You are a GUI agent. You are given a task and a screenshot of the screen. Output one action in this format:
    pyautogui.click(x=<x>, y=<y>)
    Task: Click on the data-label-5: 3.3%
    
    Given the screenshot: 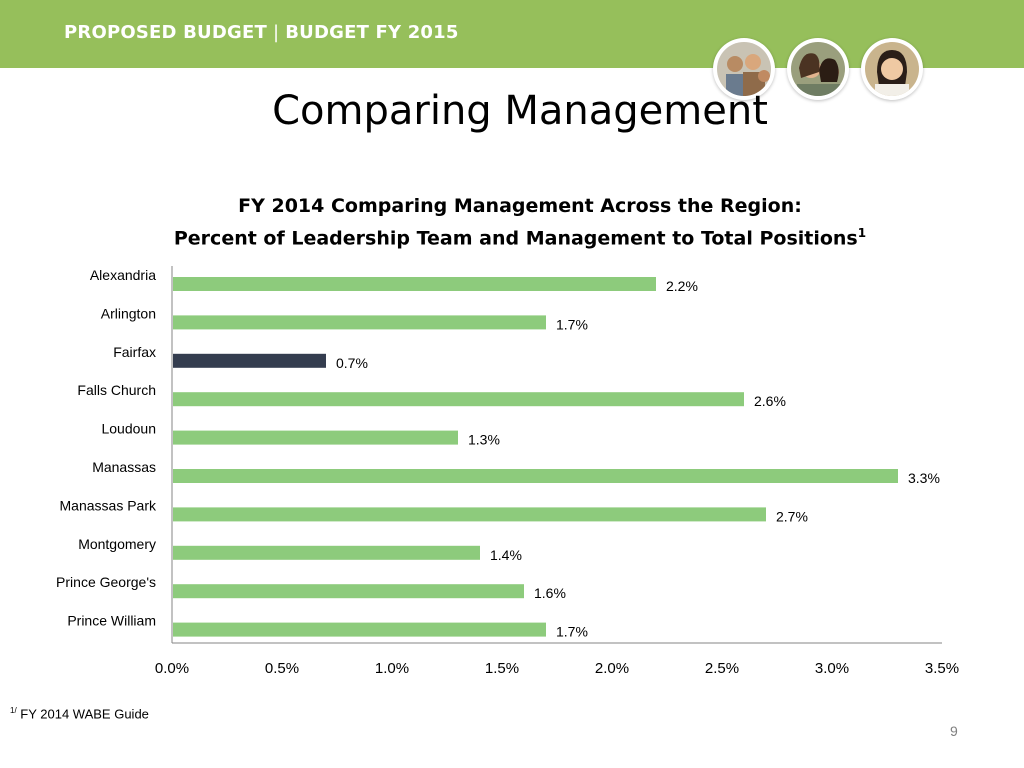 What is the action you would take?
    pyautogui.click(x=924, y=478)
    